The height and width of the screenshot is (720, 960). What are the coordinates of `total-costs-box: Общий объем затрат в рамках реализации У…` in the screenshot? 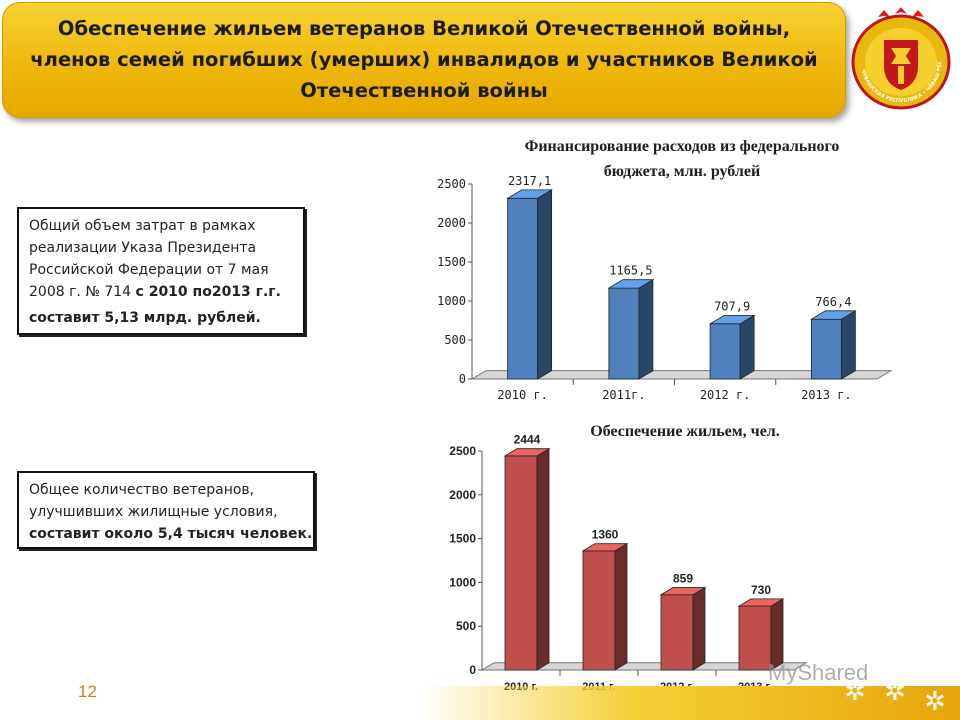 It's located at (161, 271).